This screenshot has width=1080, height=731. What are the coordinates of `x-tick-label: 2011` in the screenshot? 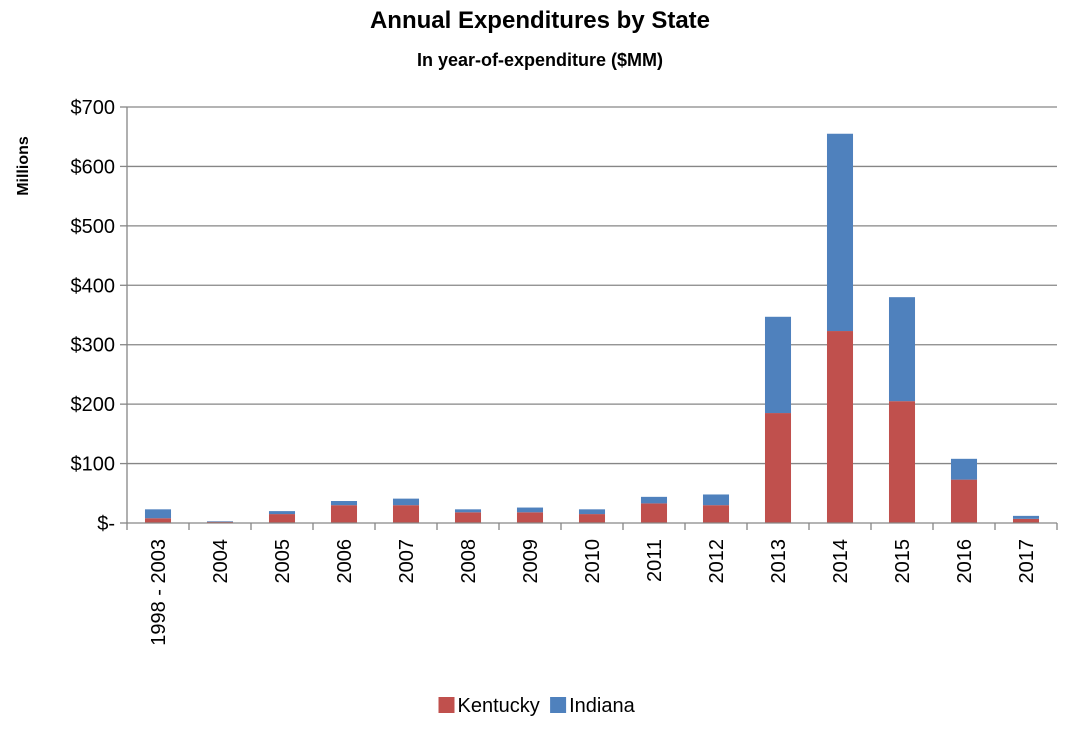 It's located at (655, 560).